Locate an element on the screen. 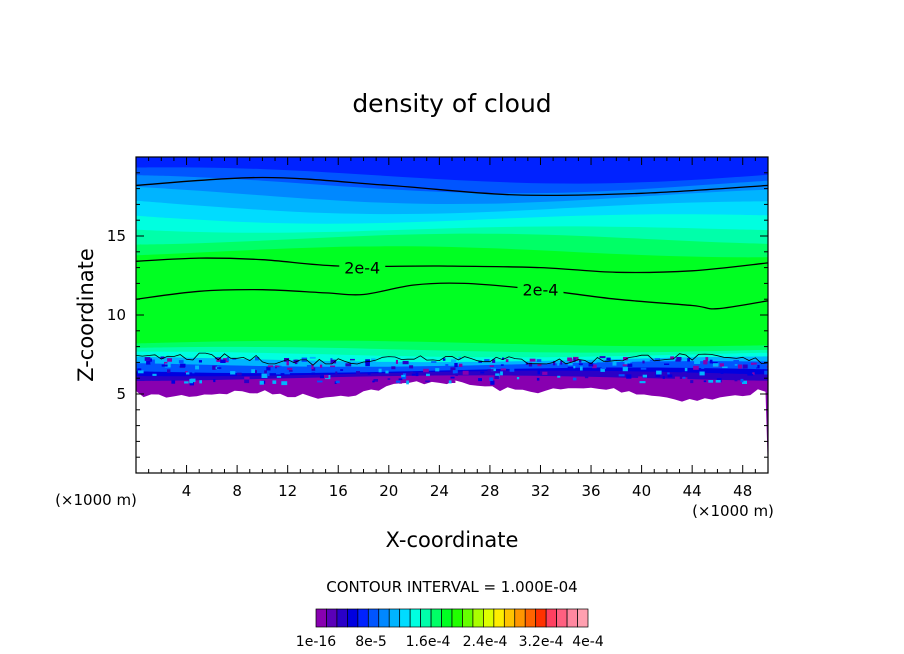  colorbar-labels: 1e-16 8e-5 1.6e-4 2.4e-4 3.2e-4 4e-4 is located at coordinates (450, 642).